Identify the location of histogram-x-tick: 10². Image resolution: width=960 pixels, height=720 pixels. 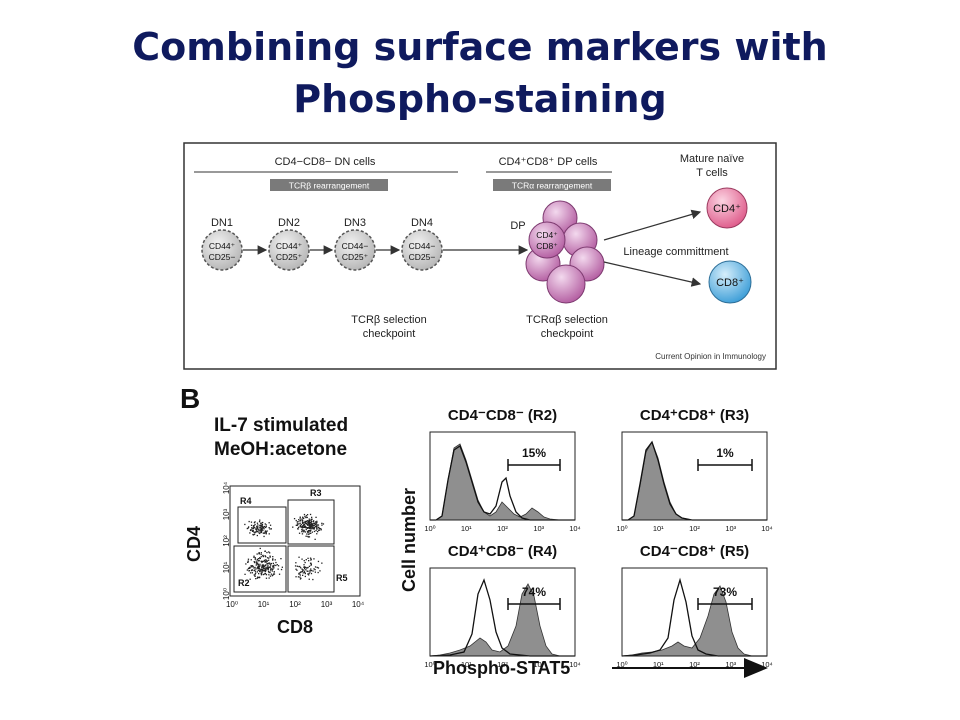
(694, 664).